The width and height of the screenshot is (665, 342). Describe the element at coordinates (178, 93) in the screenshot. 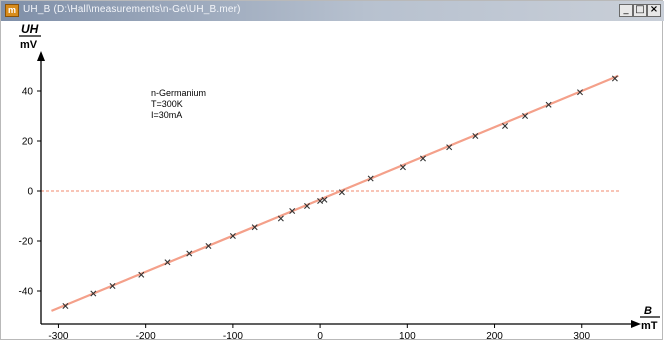

I see `annotation-line-material: n-Germanium` at that location.